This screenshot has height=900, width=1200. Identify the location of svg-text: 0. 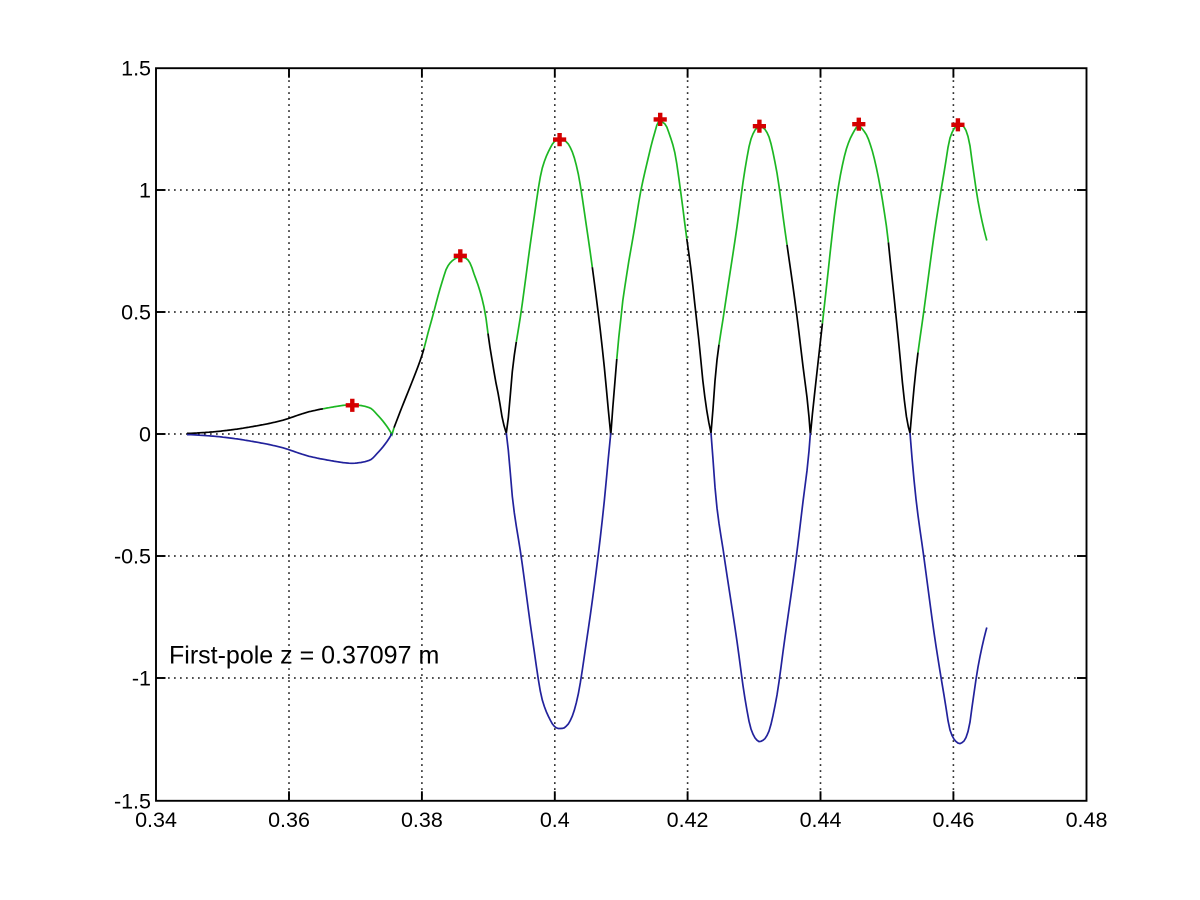
(145, 435).